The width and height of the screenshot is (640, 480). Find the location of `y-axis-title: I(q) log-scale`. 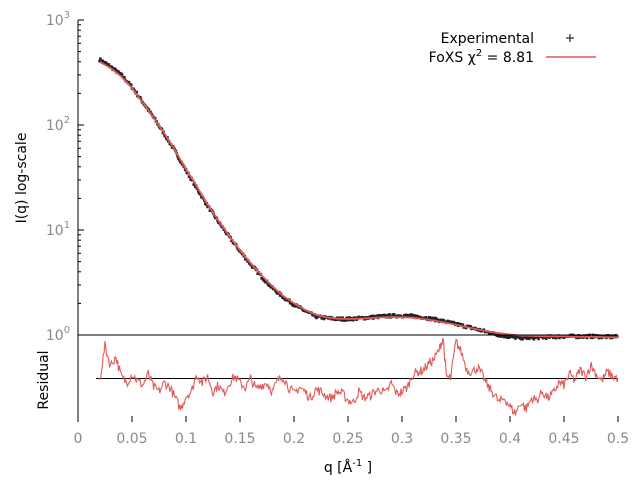

y-axis-title: I(q) log-scale is located at coordinates (22, 178).